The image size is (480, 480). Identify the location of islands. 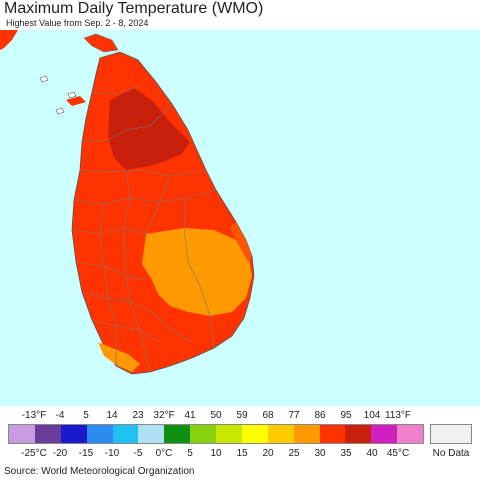
(58, 95).